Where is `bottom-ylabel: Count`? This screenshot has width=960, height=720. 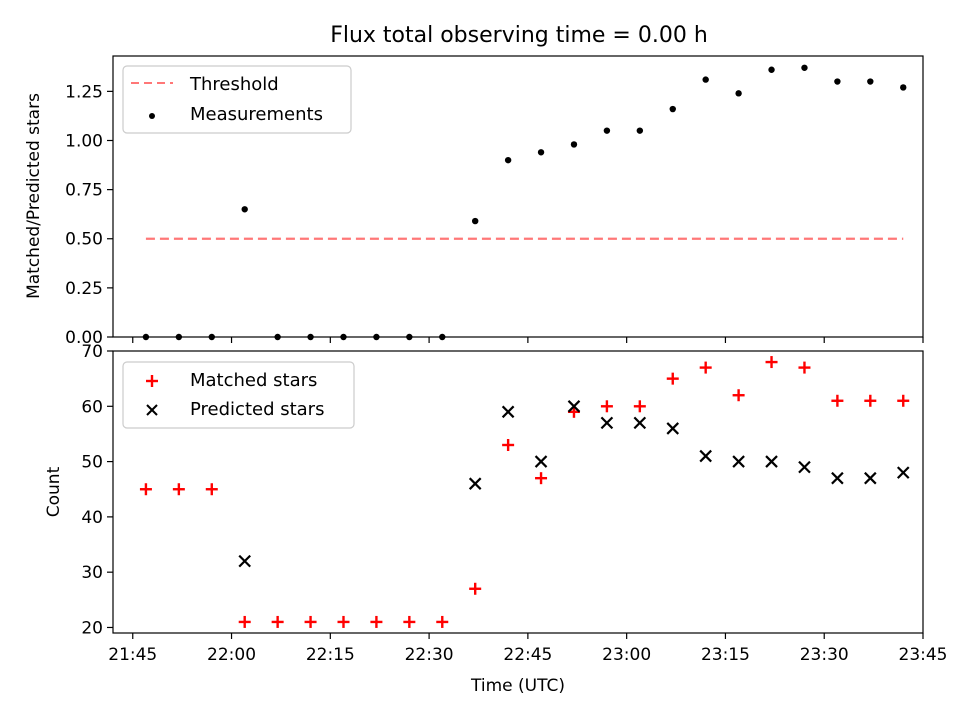 bottom-ylabel: Count is located at coordinates (54, 491).